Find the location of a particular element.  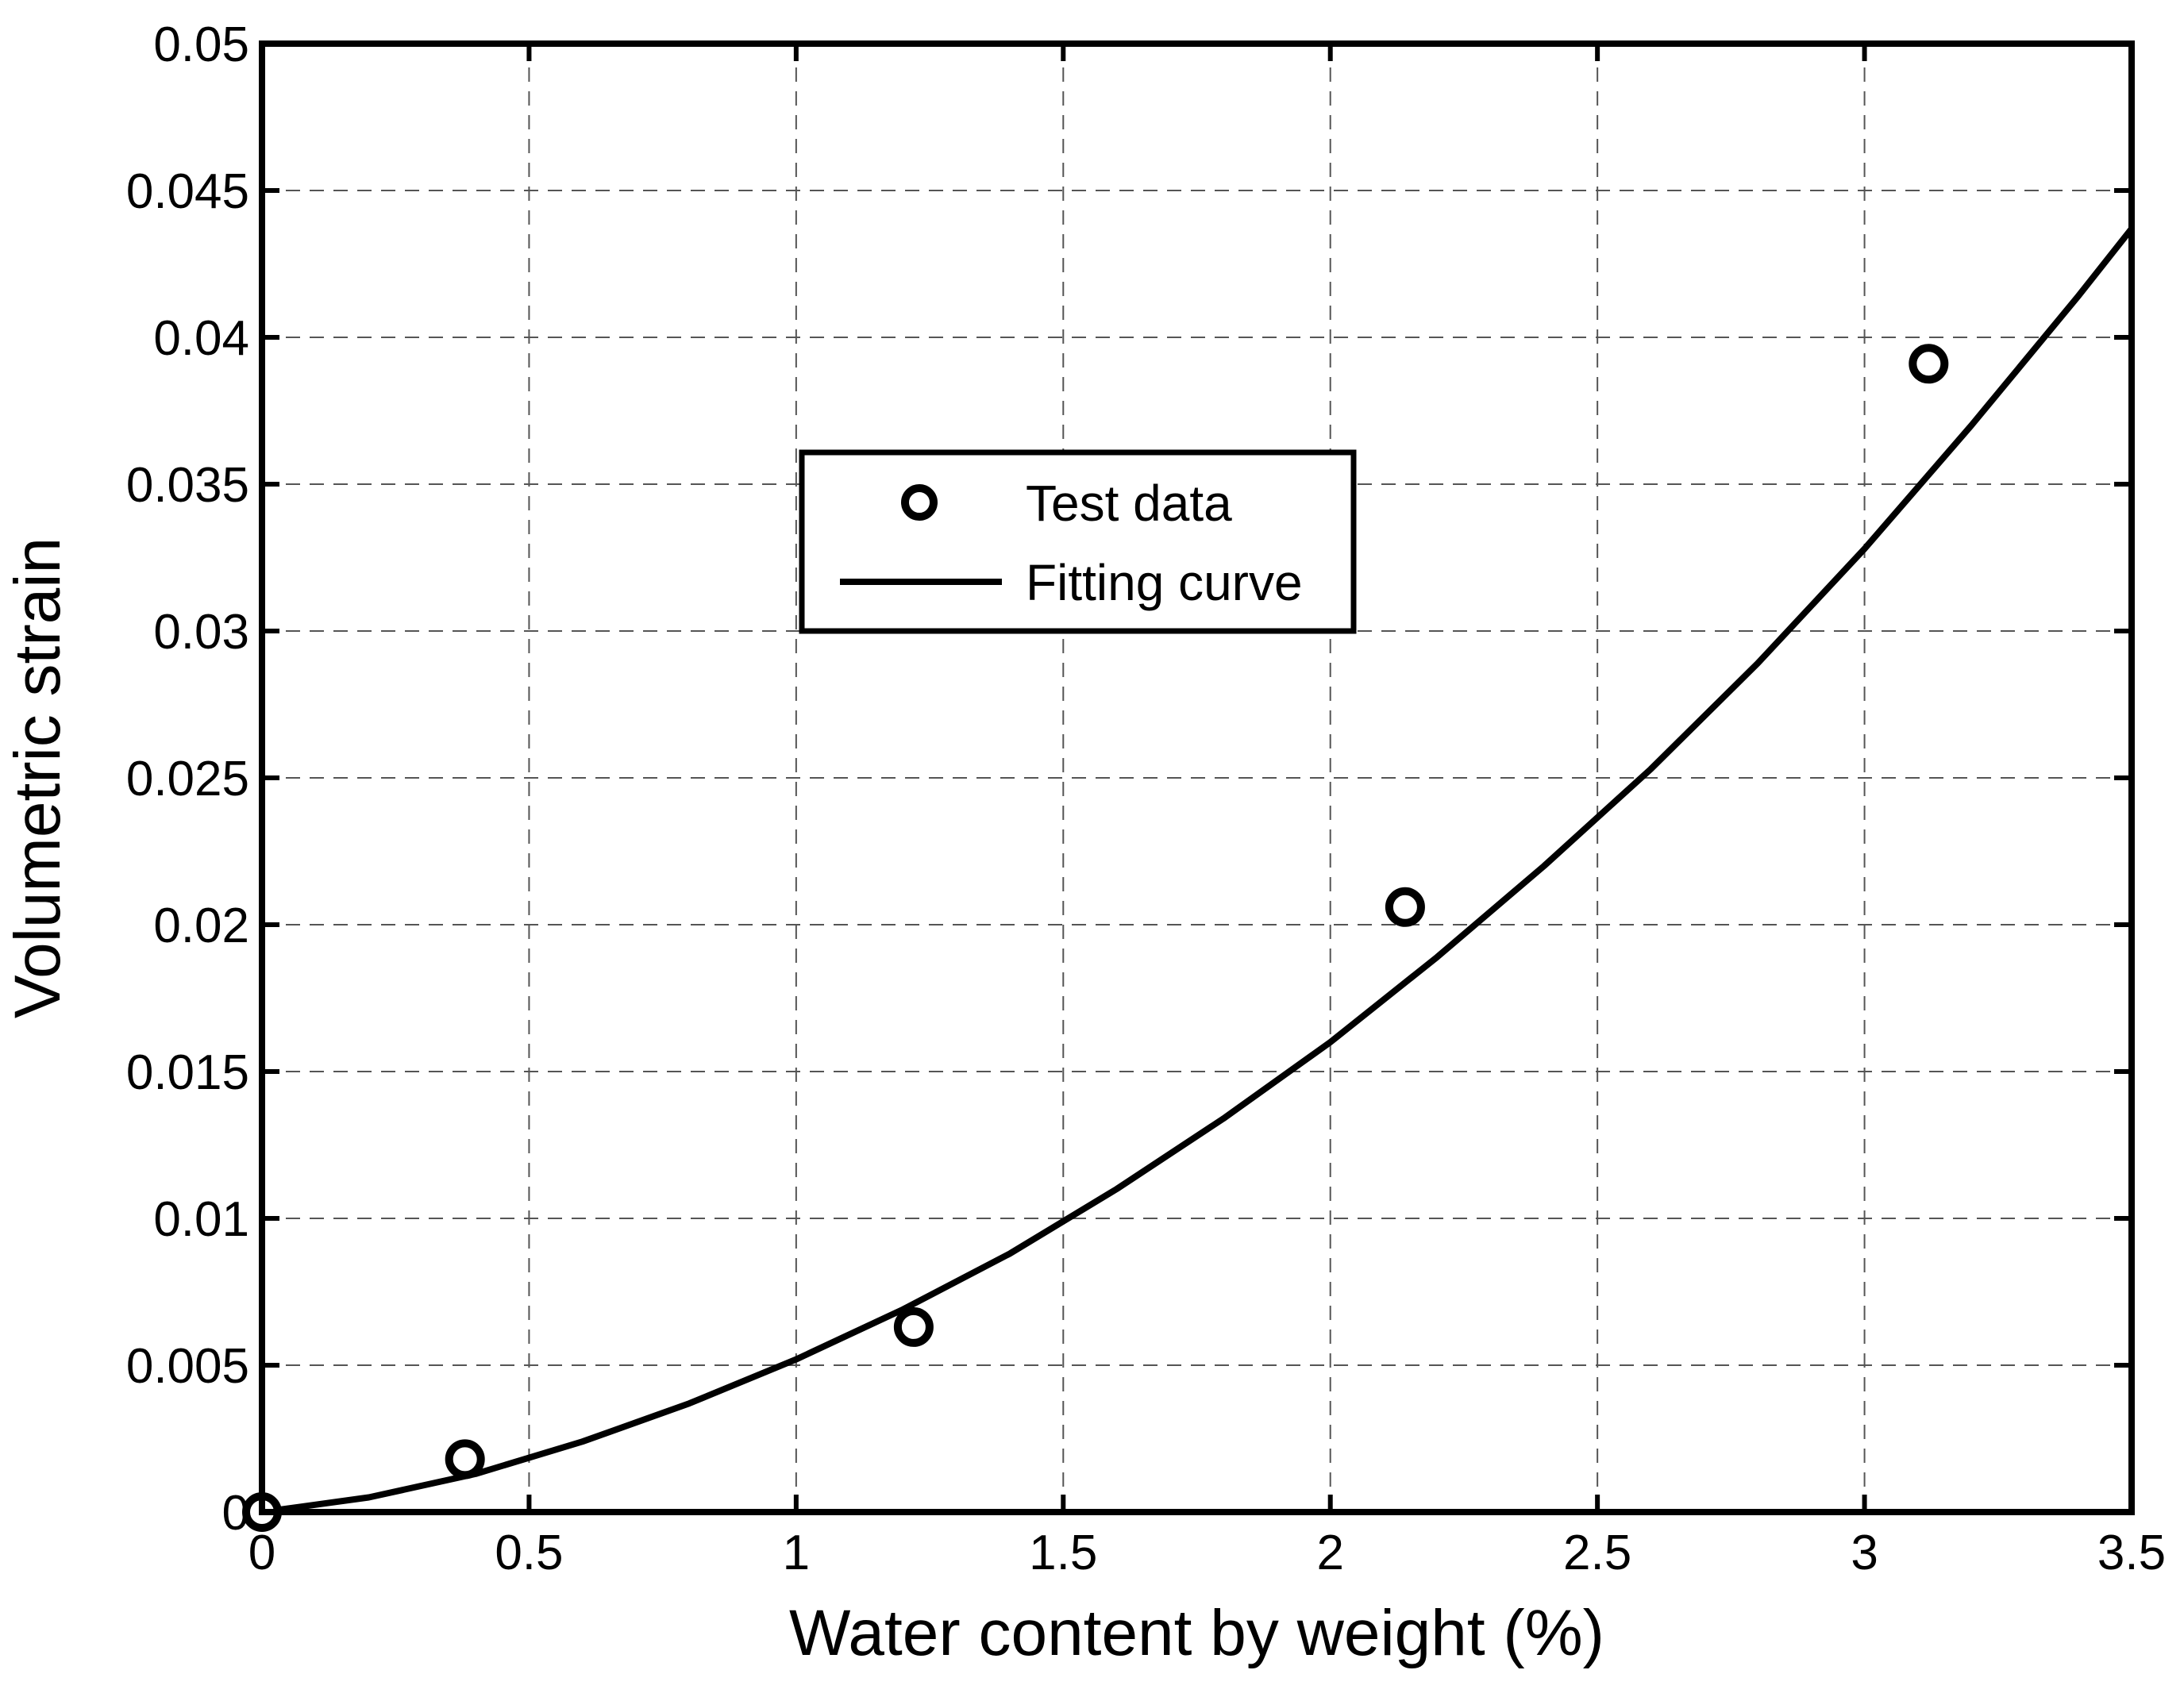

x-tick-label: 3.5 is located at coordinates (2131, 1553).